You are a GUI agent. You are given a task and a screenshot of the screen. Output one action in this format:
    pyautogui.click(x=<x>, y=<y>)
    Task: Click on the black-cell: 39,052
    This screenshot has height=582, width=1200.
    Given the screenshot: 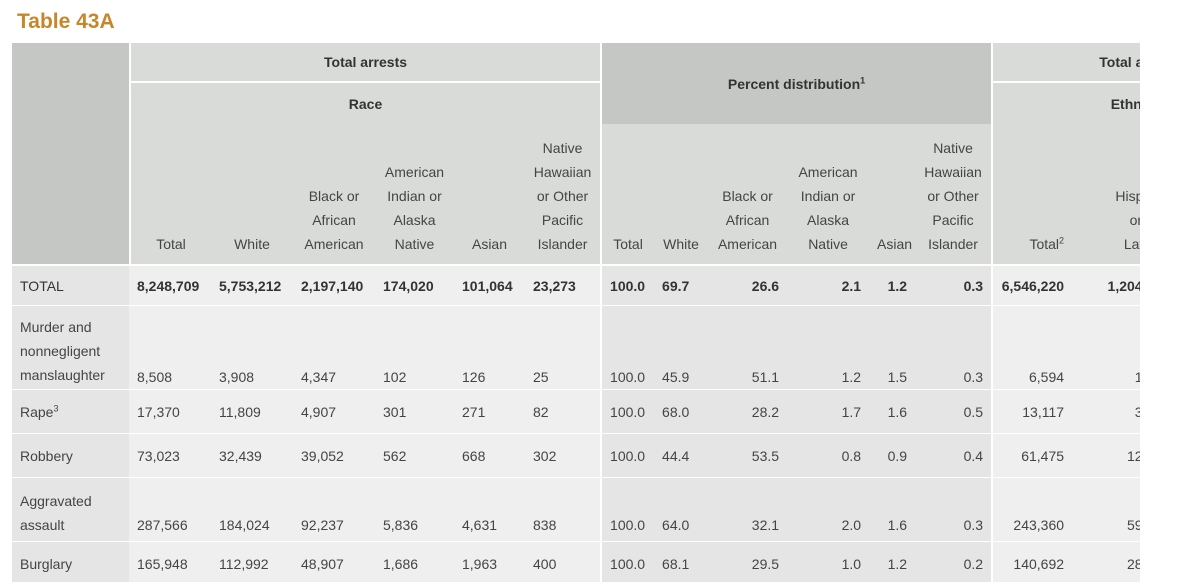 What is the action you would take?
    pyautogui.click(x=334, y=456)
    